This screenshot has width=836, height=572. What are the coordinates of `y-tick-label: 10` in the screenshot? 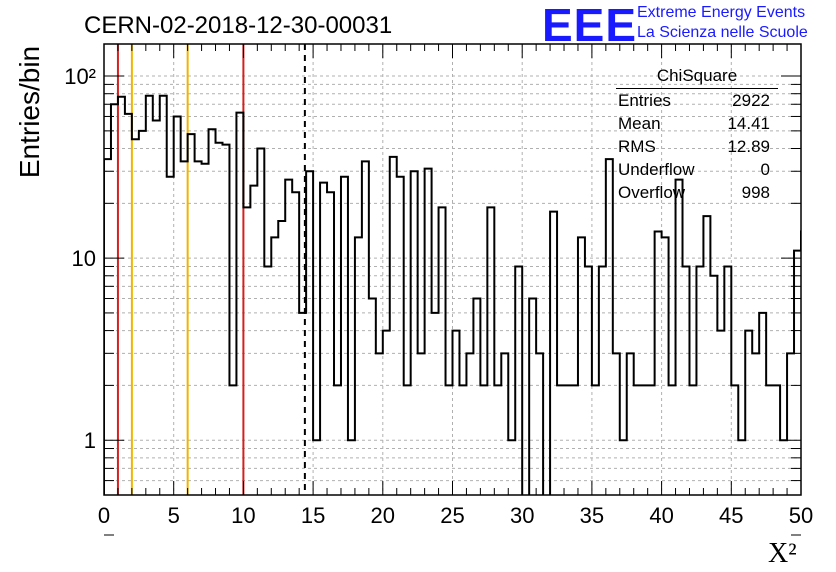 It's located at (84, 258).